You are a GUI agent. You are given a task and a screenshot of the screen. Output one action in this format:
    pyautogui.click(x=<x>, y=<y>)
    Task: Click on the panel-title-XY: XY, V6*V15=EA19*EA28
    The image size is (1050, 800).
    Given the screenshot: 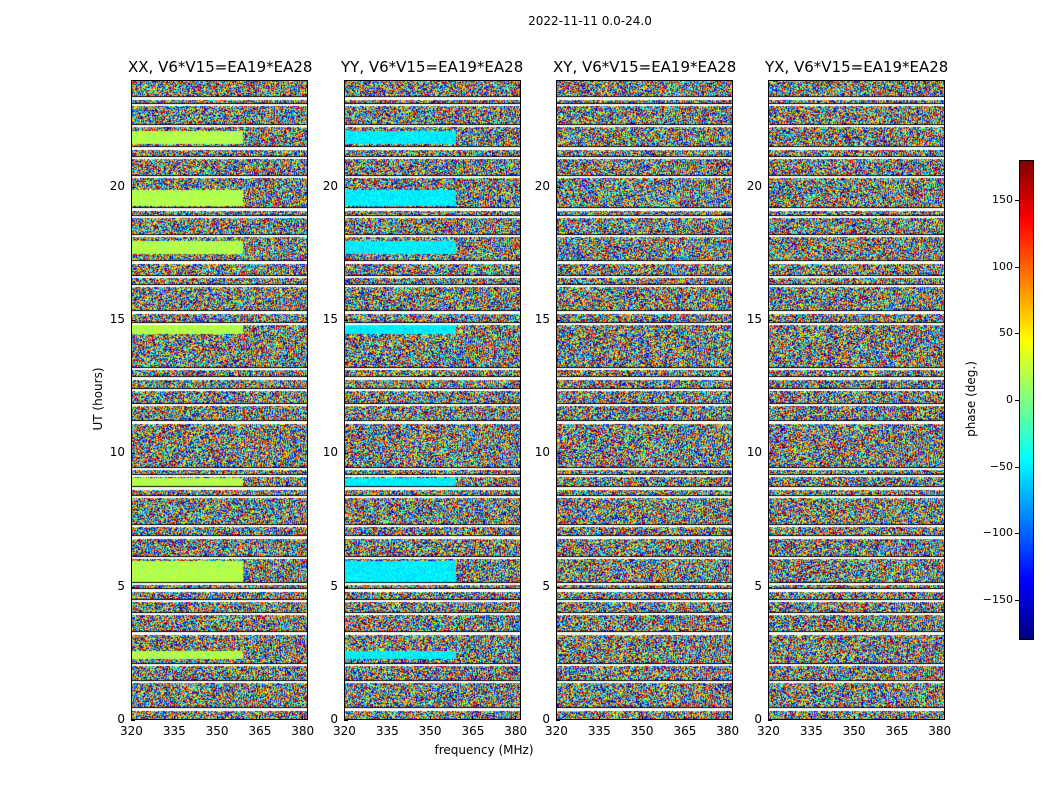 What is the action you would take?
    pyautogui.click(x=645, y=67)
    